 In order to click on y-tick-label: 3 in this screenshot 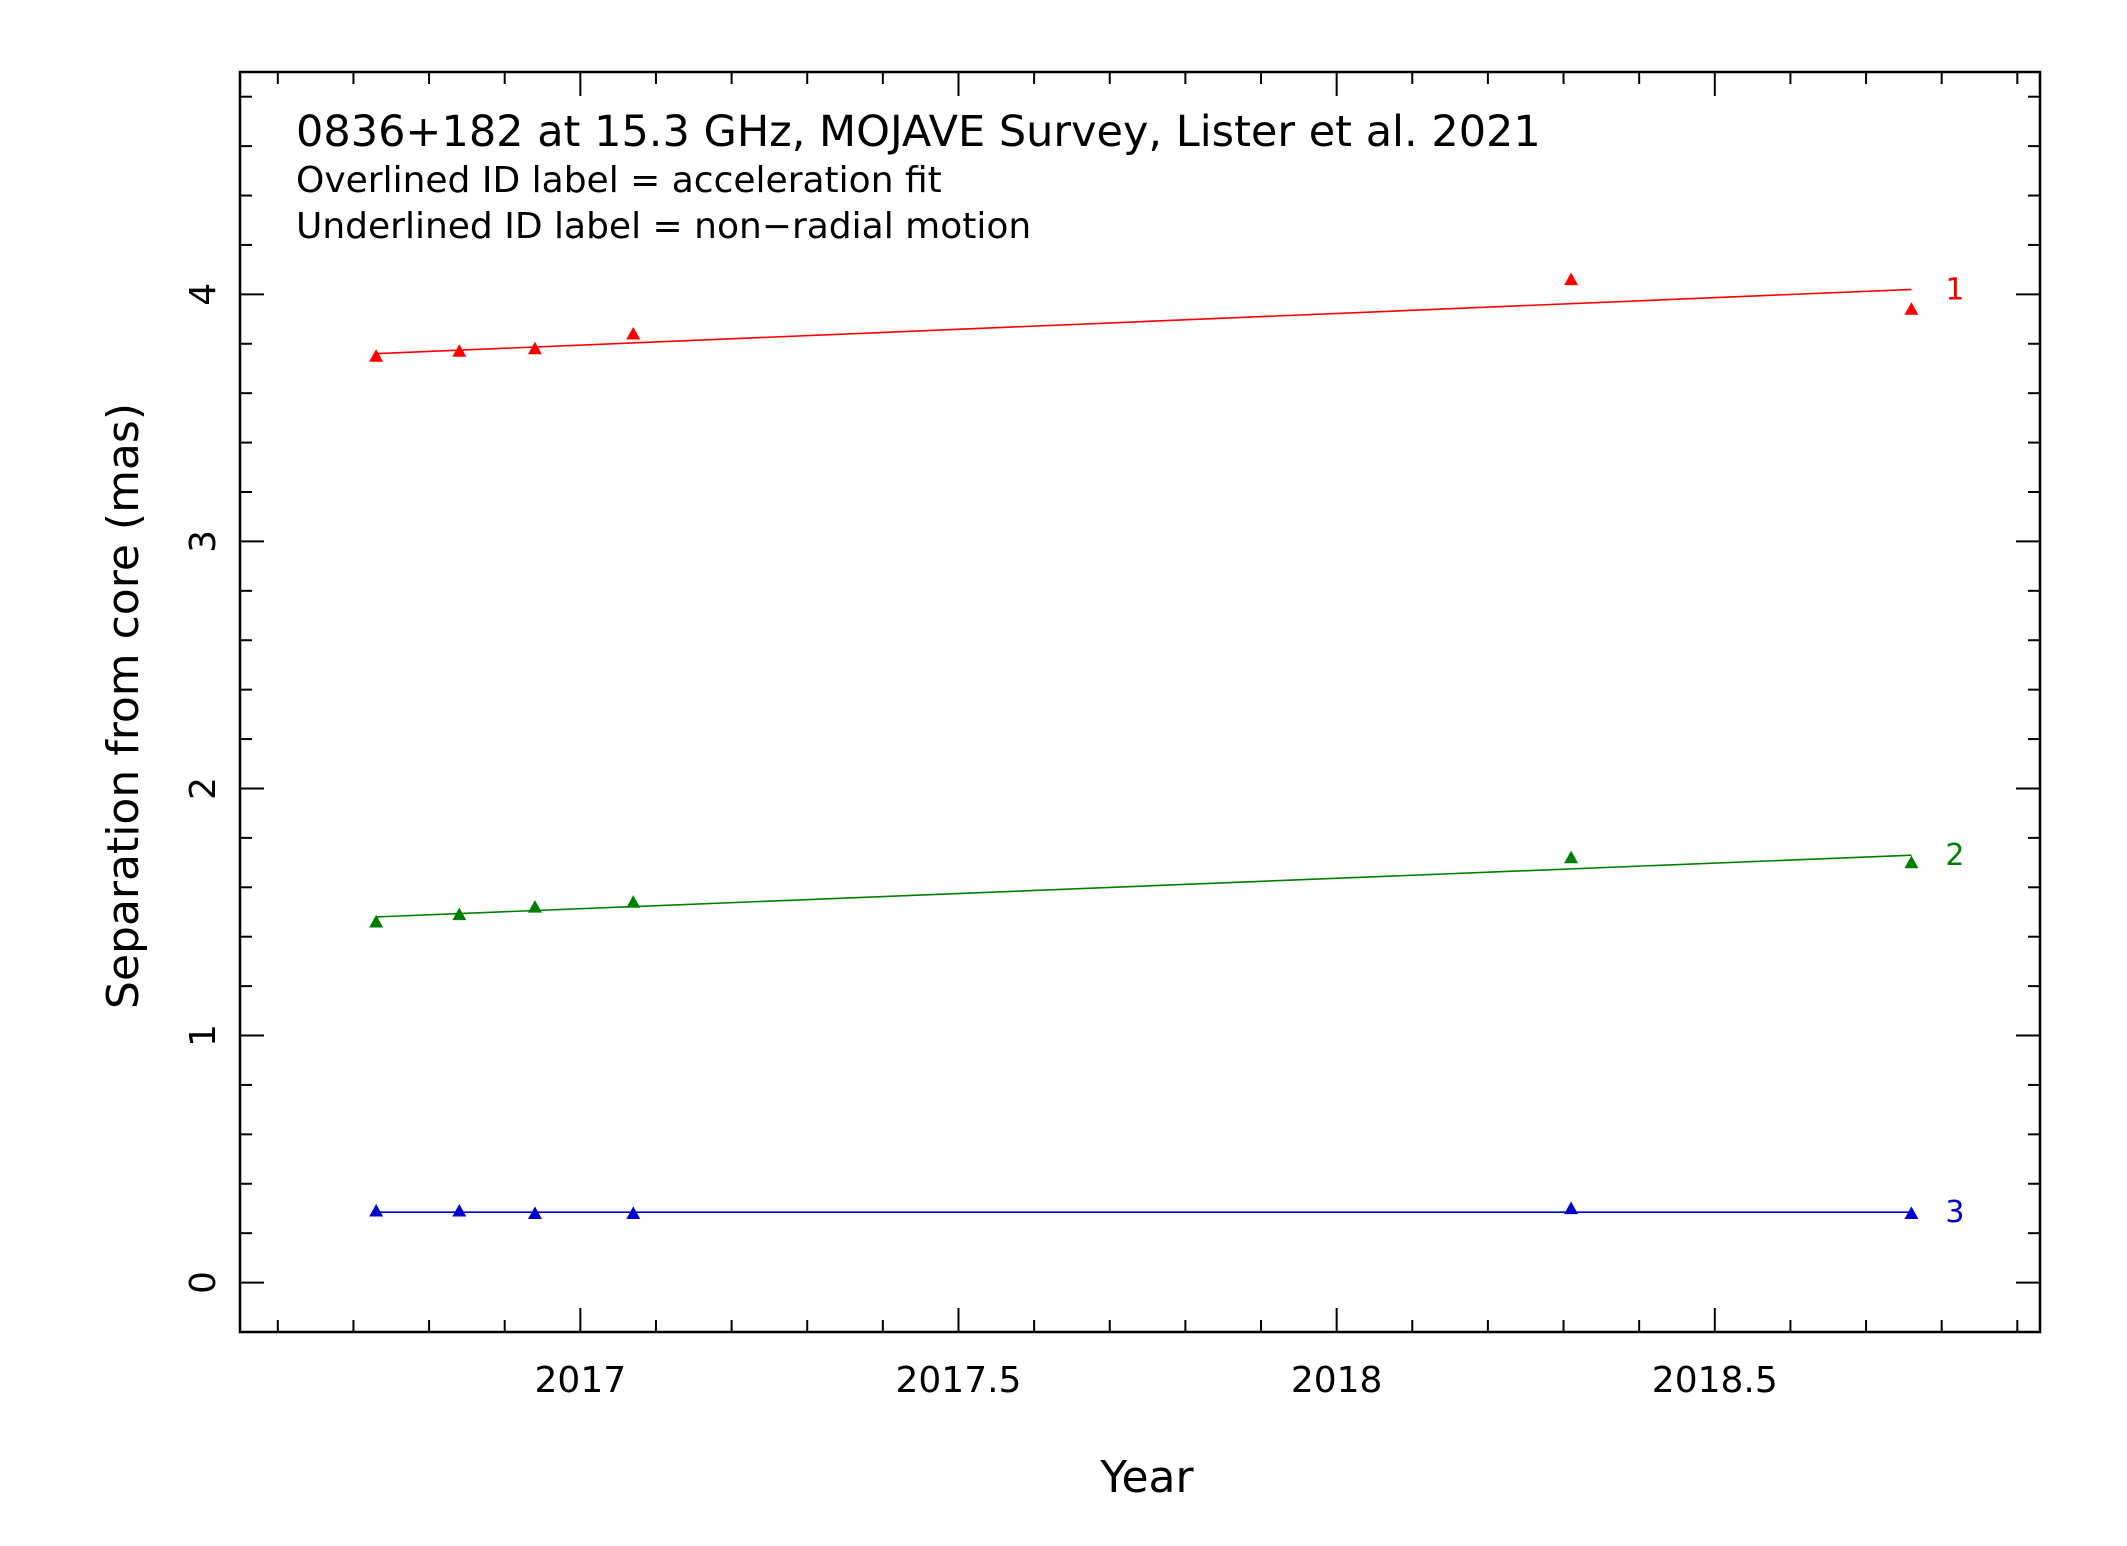, I will do `click(203, 541)`.